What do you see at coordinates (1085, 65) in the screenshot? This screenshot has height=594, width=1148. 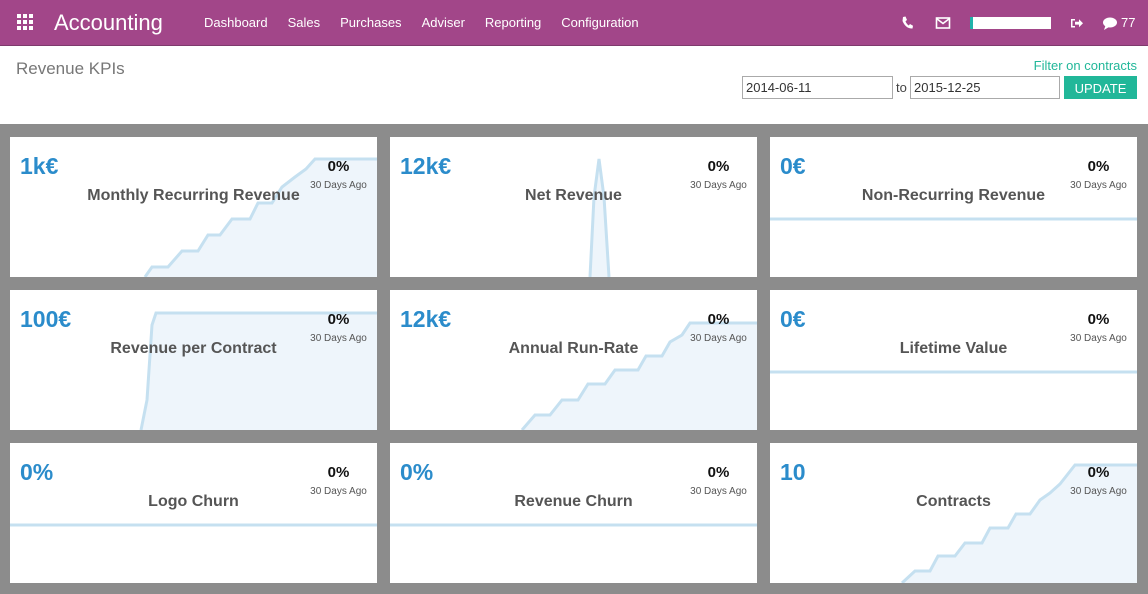 I see `filter-on-contracts-link: Filter on contracts` at bounding box center [1085, 65].